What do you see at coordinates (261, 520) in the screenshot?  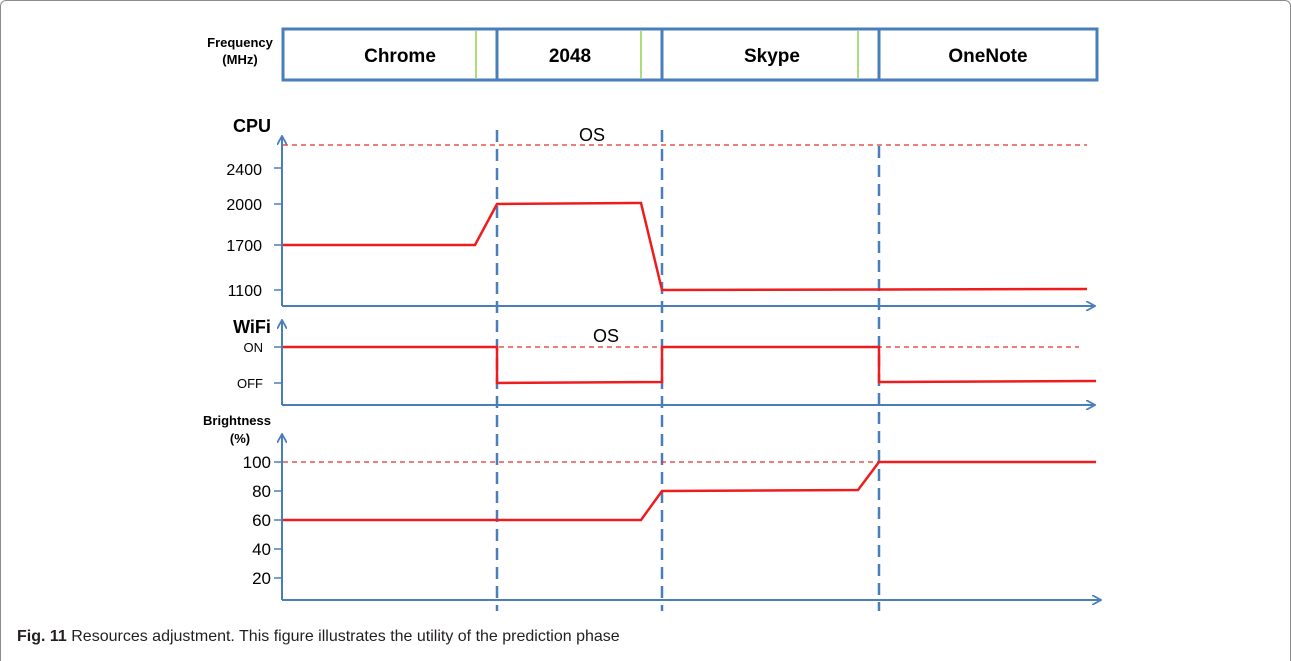 I see `brightness-tick-label: 60` at bounding box center [261, 520].